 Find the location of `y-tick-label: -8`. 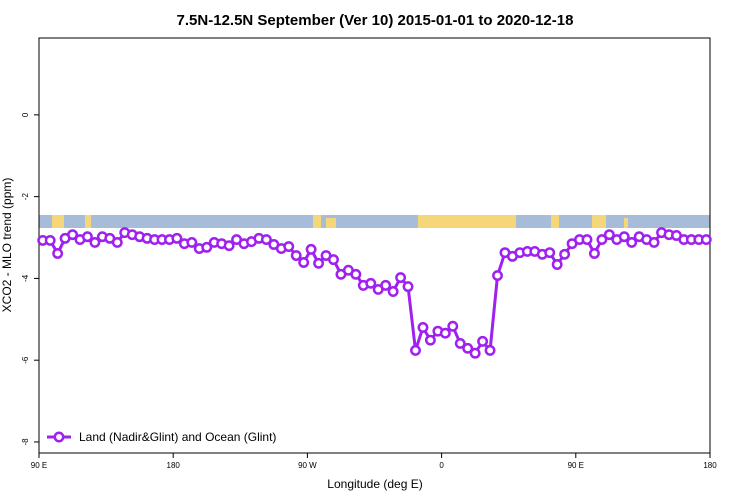

y-tick-label: -8 is located at coordinates (25, 442).